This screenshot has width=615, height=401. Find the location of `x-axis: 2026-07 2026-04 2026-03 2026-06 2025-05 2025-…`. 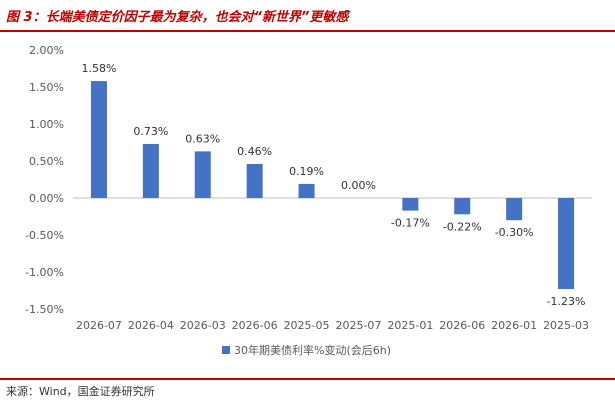

x-axis: 2026-07 2026-04 2026-03 2026-06 2025-05 2025-… is located at coordinates (332, 325).